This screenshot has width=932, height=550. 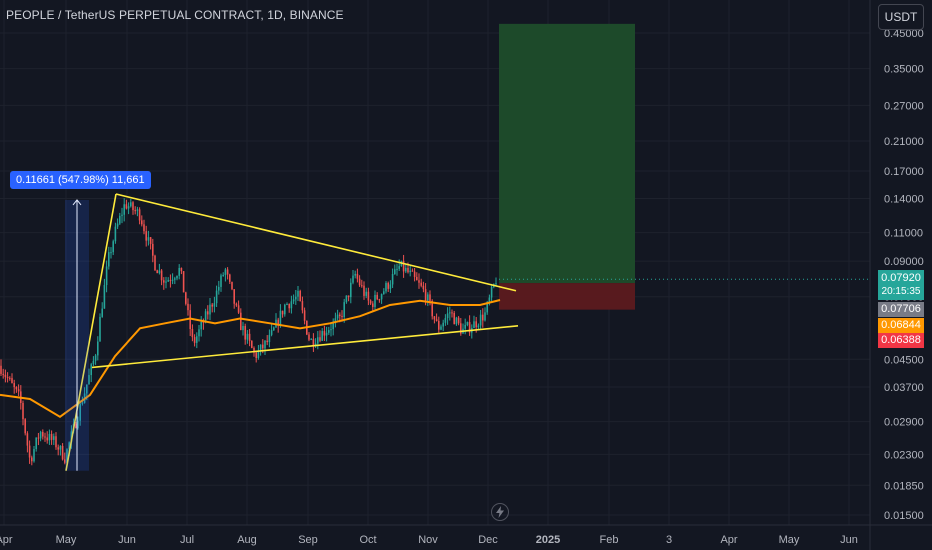 What do you see at coordinates (904, 455) in the screenshot?
I see `y-tick-label: 0.02300` at bounding box center [904, 455].